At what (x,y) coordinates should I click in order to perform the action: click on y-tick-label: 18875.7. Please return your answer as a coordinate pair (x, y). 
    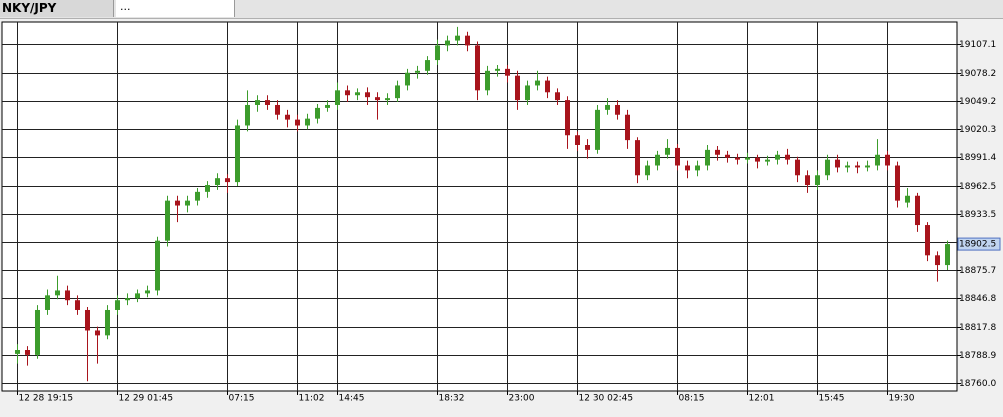
    Looking at the image, I should click on (977, 271).